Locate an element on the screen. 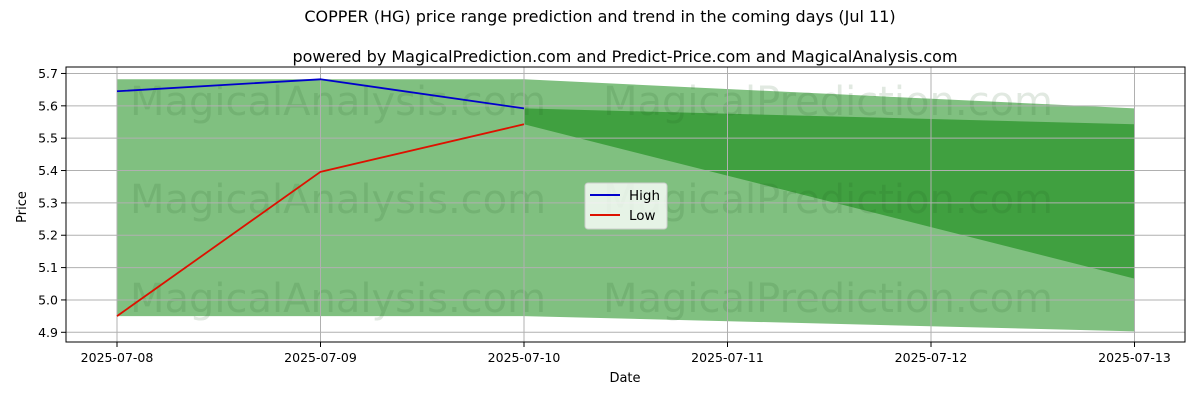  x-tick-label: 2025-07-08 is located at coordinates (117, 357).